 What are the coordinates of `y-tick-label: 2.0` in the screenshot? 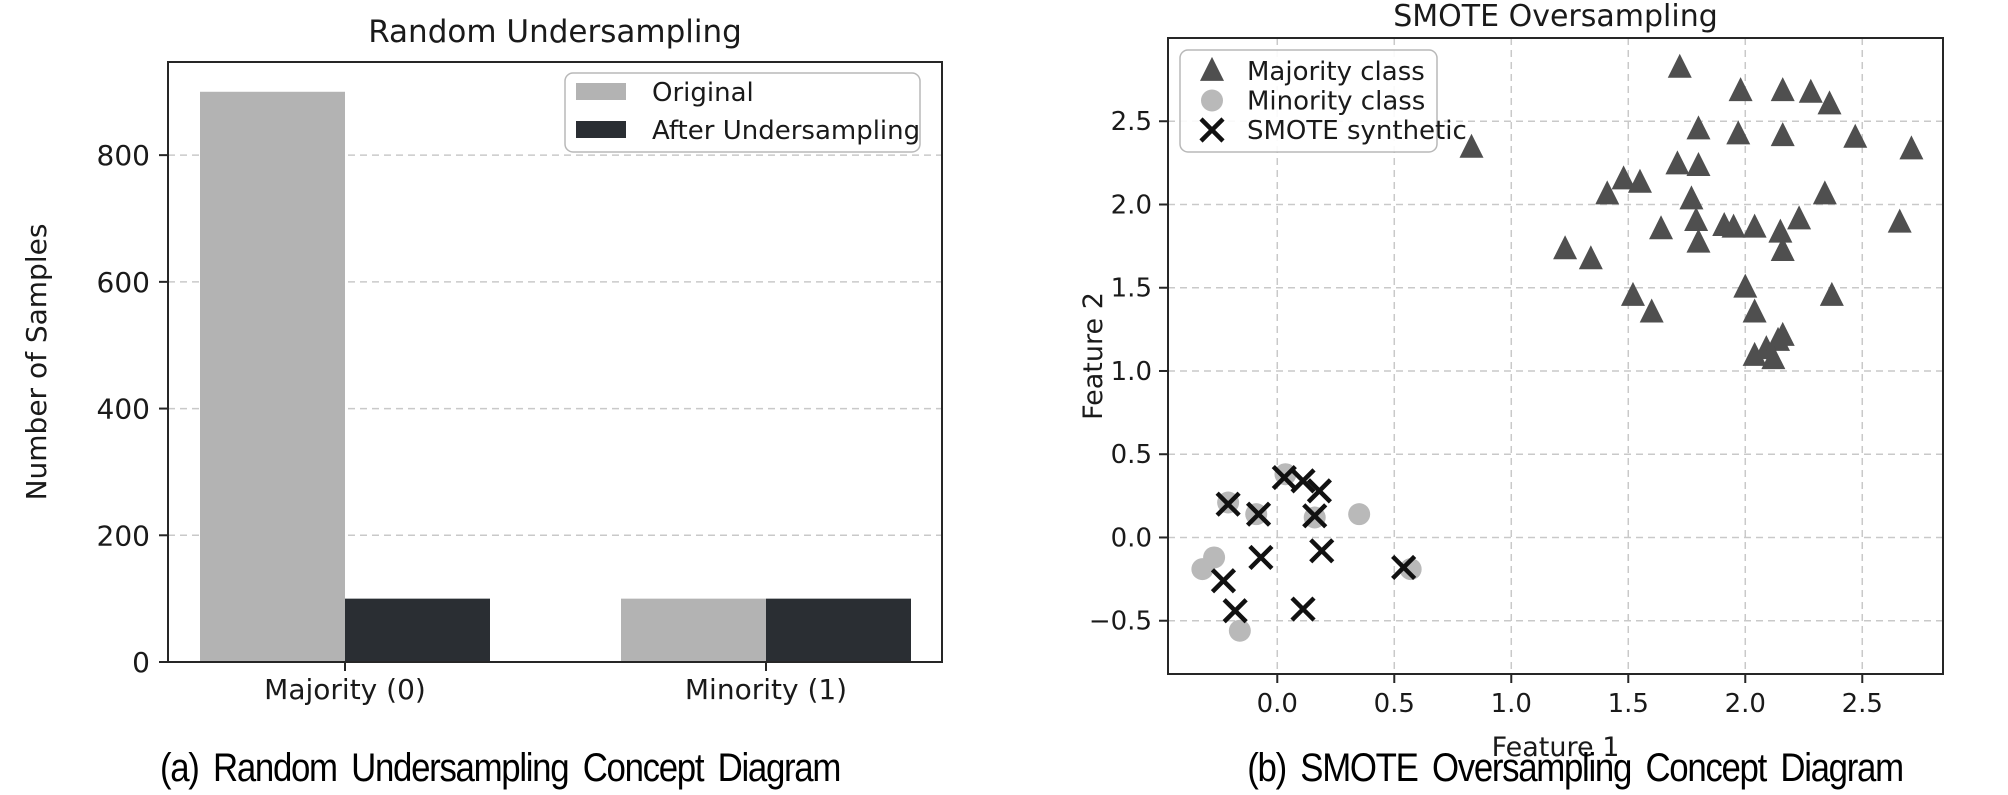 It's located at (1131, 205).